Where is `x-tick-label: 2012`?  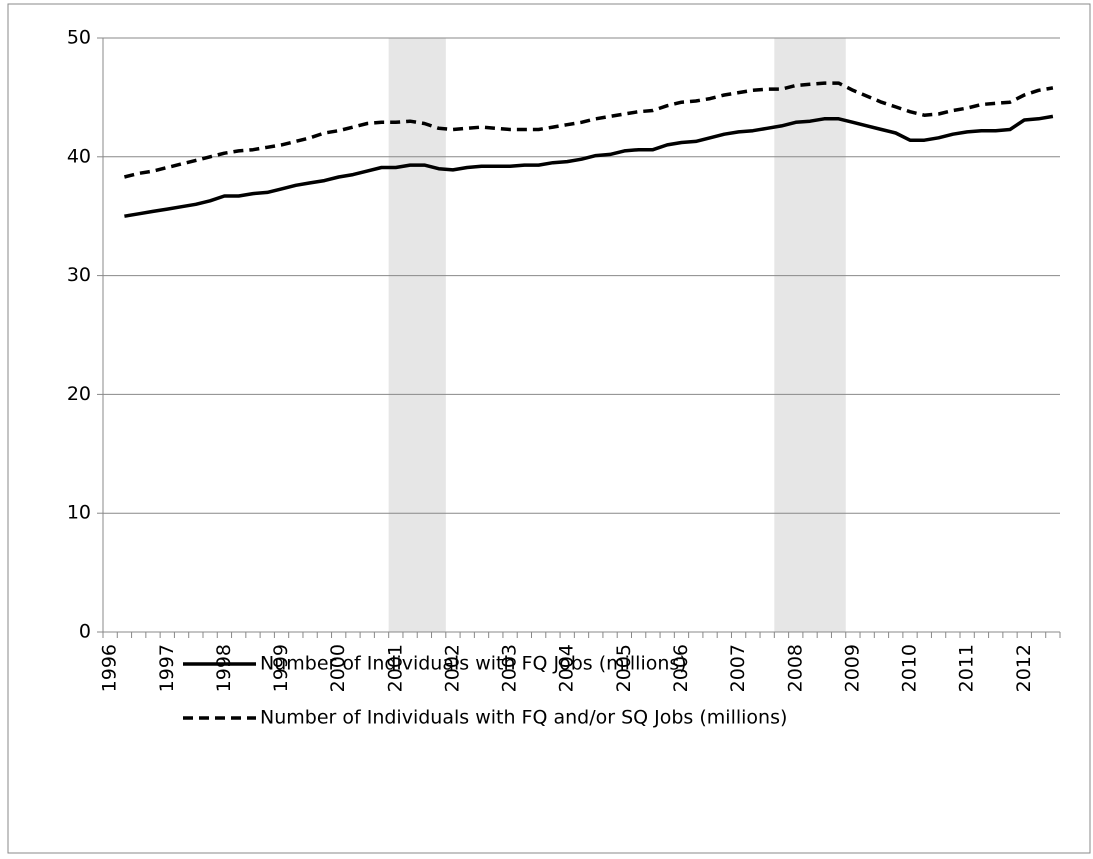 x-tick-label: 2012 is located at coordinates (1024, 668).